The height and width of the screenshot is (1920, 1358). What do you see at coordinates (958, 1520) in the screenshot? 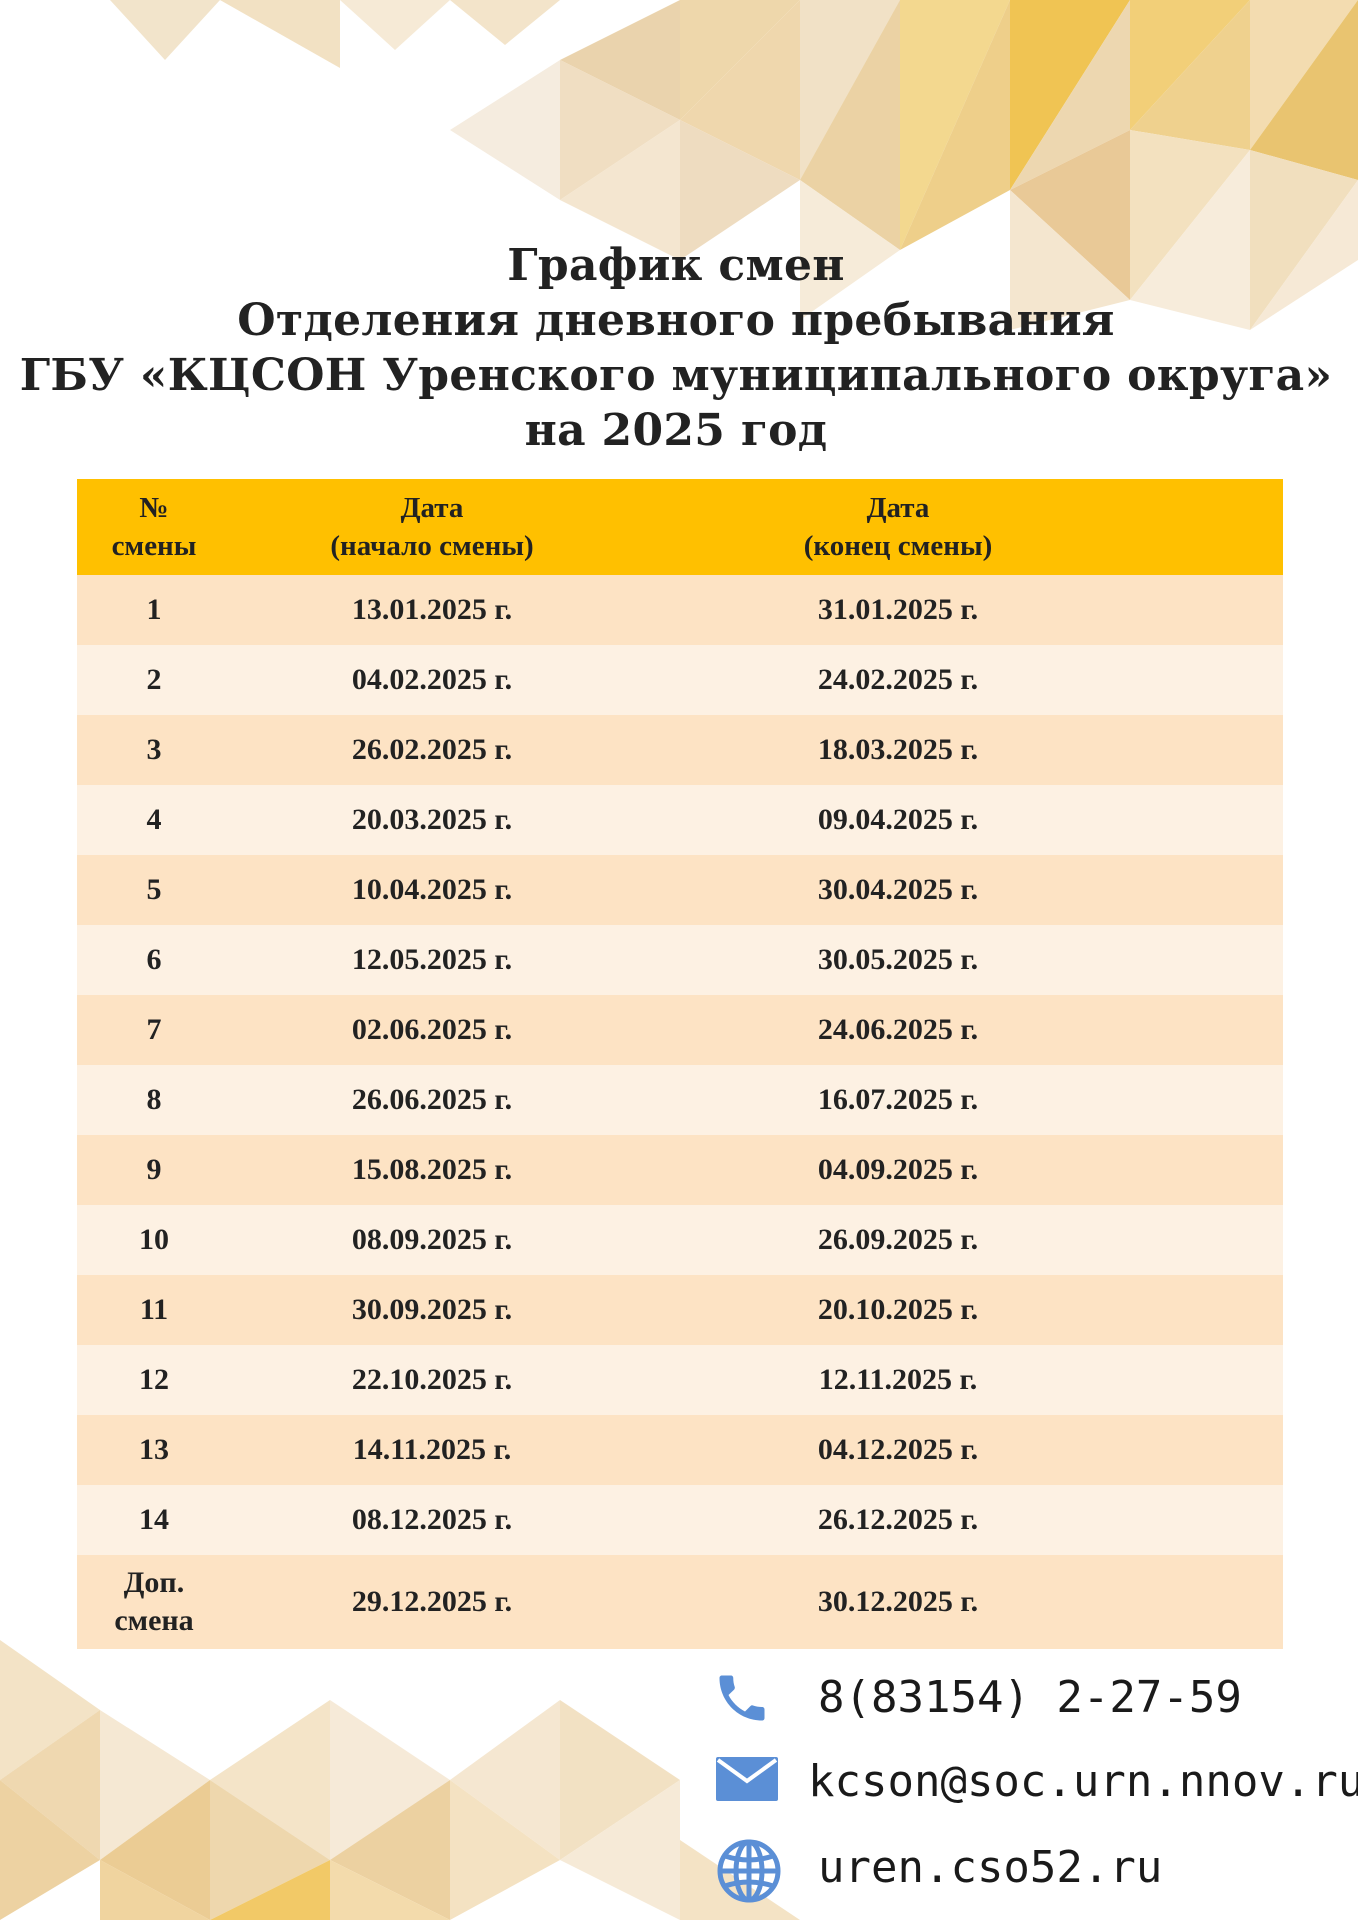
I see `shift-end-date: 26.12.2025 г.` at bounding box center [958, 1520].